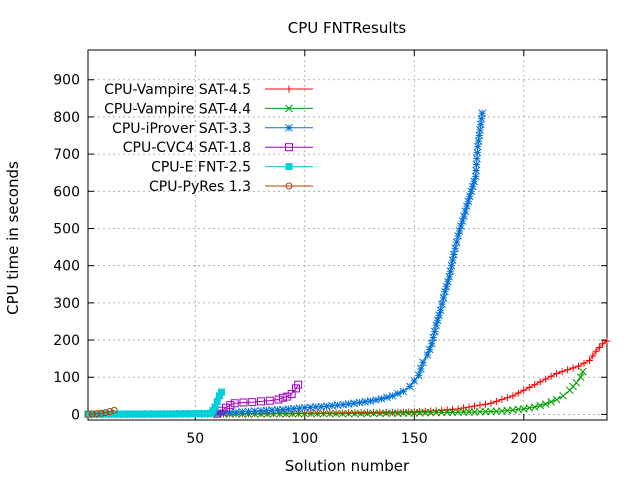 Image resolution: width=640 pixels, height=480 pixels. I want to click on y-axis-label: CPU time in seconds, so click(13, 238).